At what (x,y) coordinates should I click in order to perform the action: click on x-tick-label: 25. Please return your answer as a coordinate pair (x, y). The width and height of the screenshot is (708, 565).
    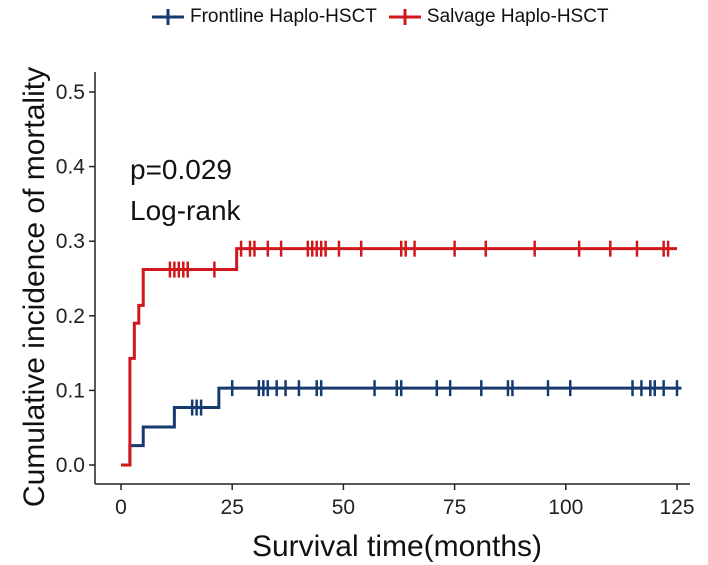
    Looking at the image, I should click on (232, 507).